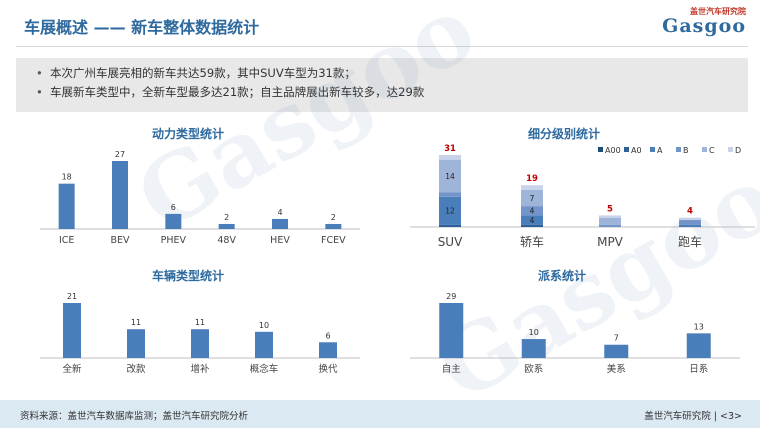  I want to click on category-label: 48V, so click(226, 240).